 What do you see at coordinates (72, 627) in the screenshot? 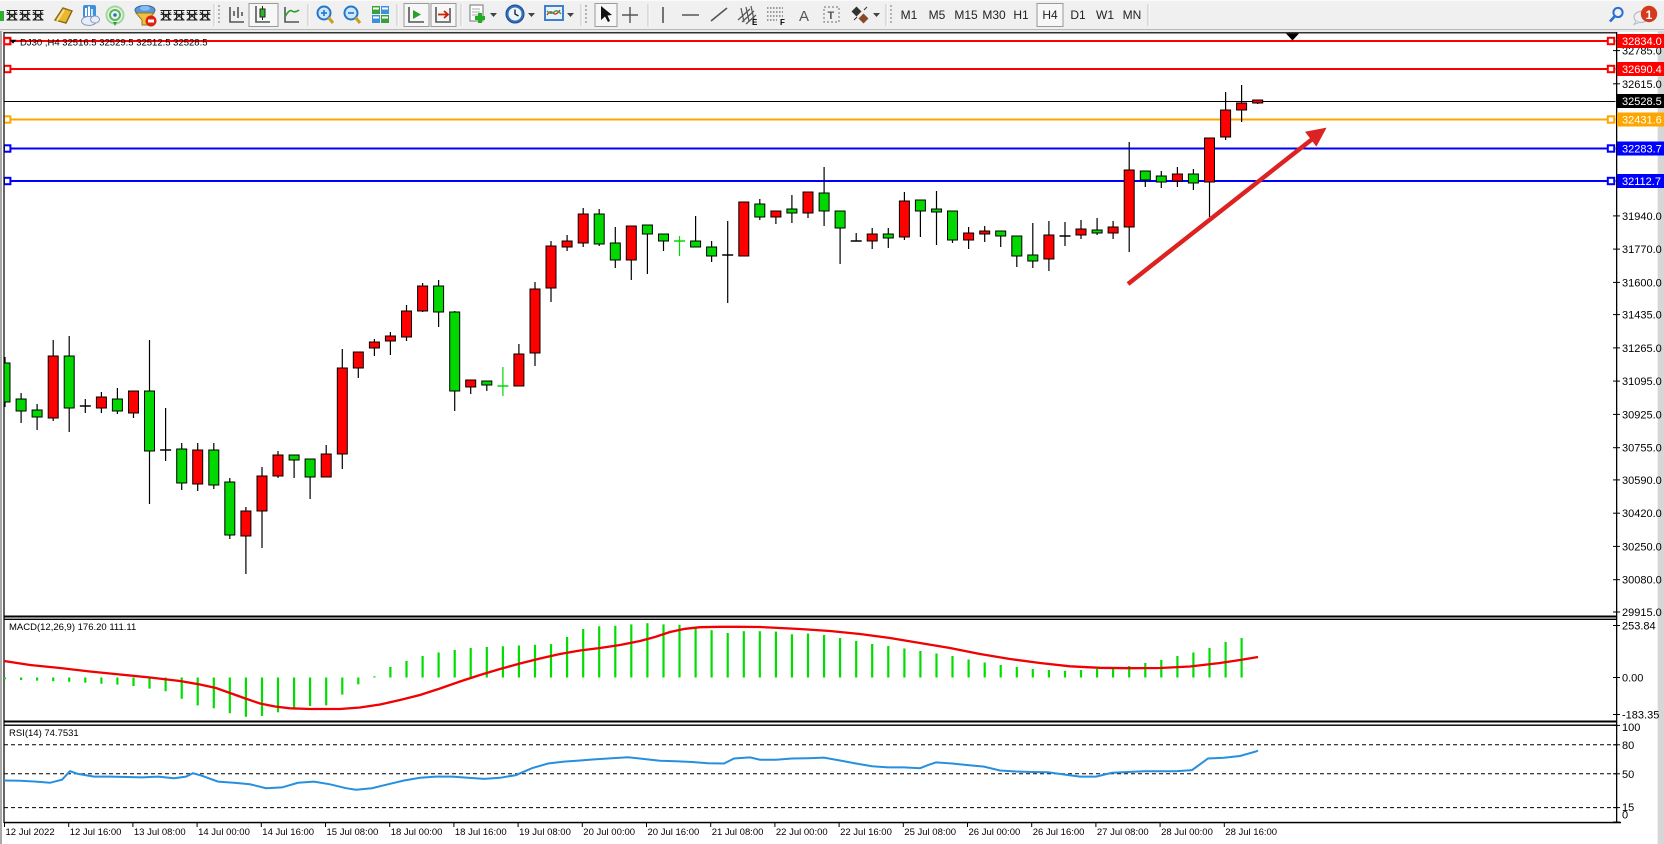
I see `svg-text: MACD(12,26,9) 176.20 111.11` at bounding box center [72, 627].